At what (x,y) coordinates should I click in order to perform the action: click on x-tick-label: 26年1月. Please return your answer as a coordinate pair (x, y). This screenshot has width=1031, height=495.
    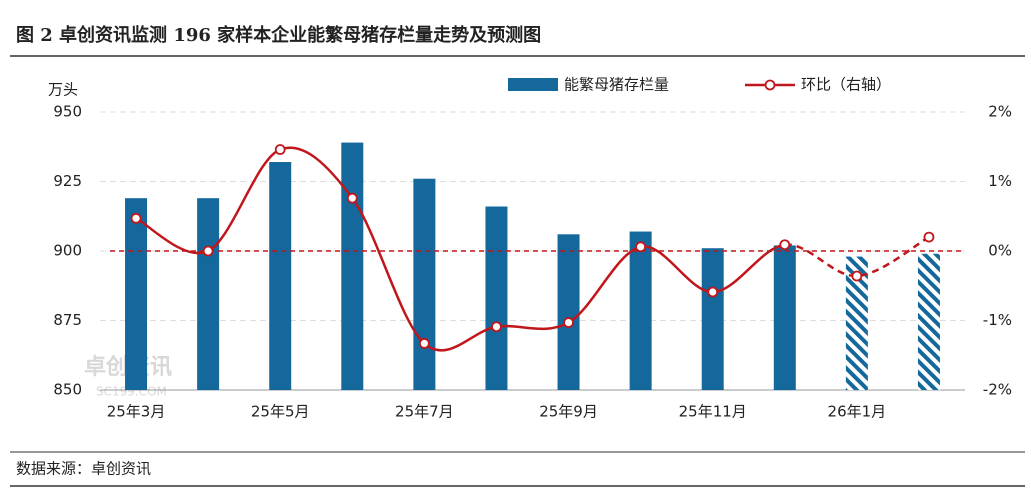
    Looking at the image, I should click on (857, 412).